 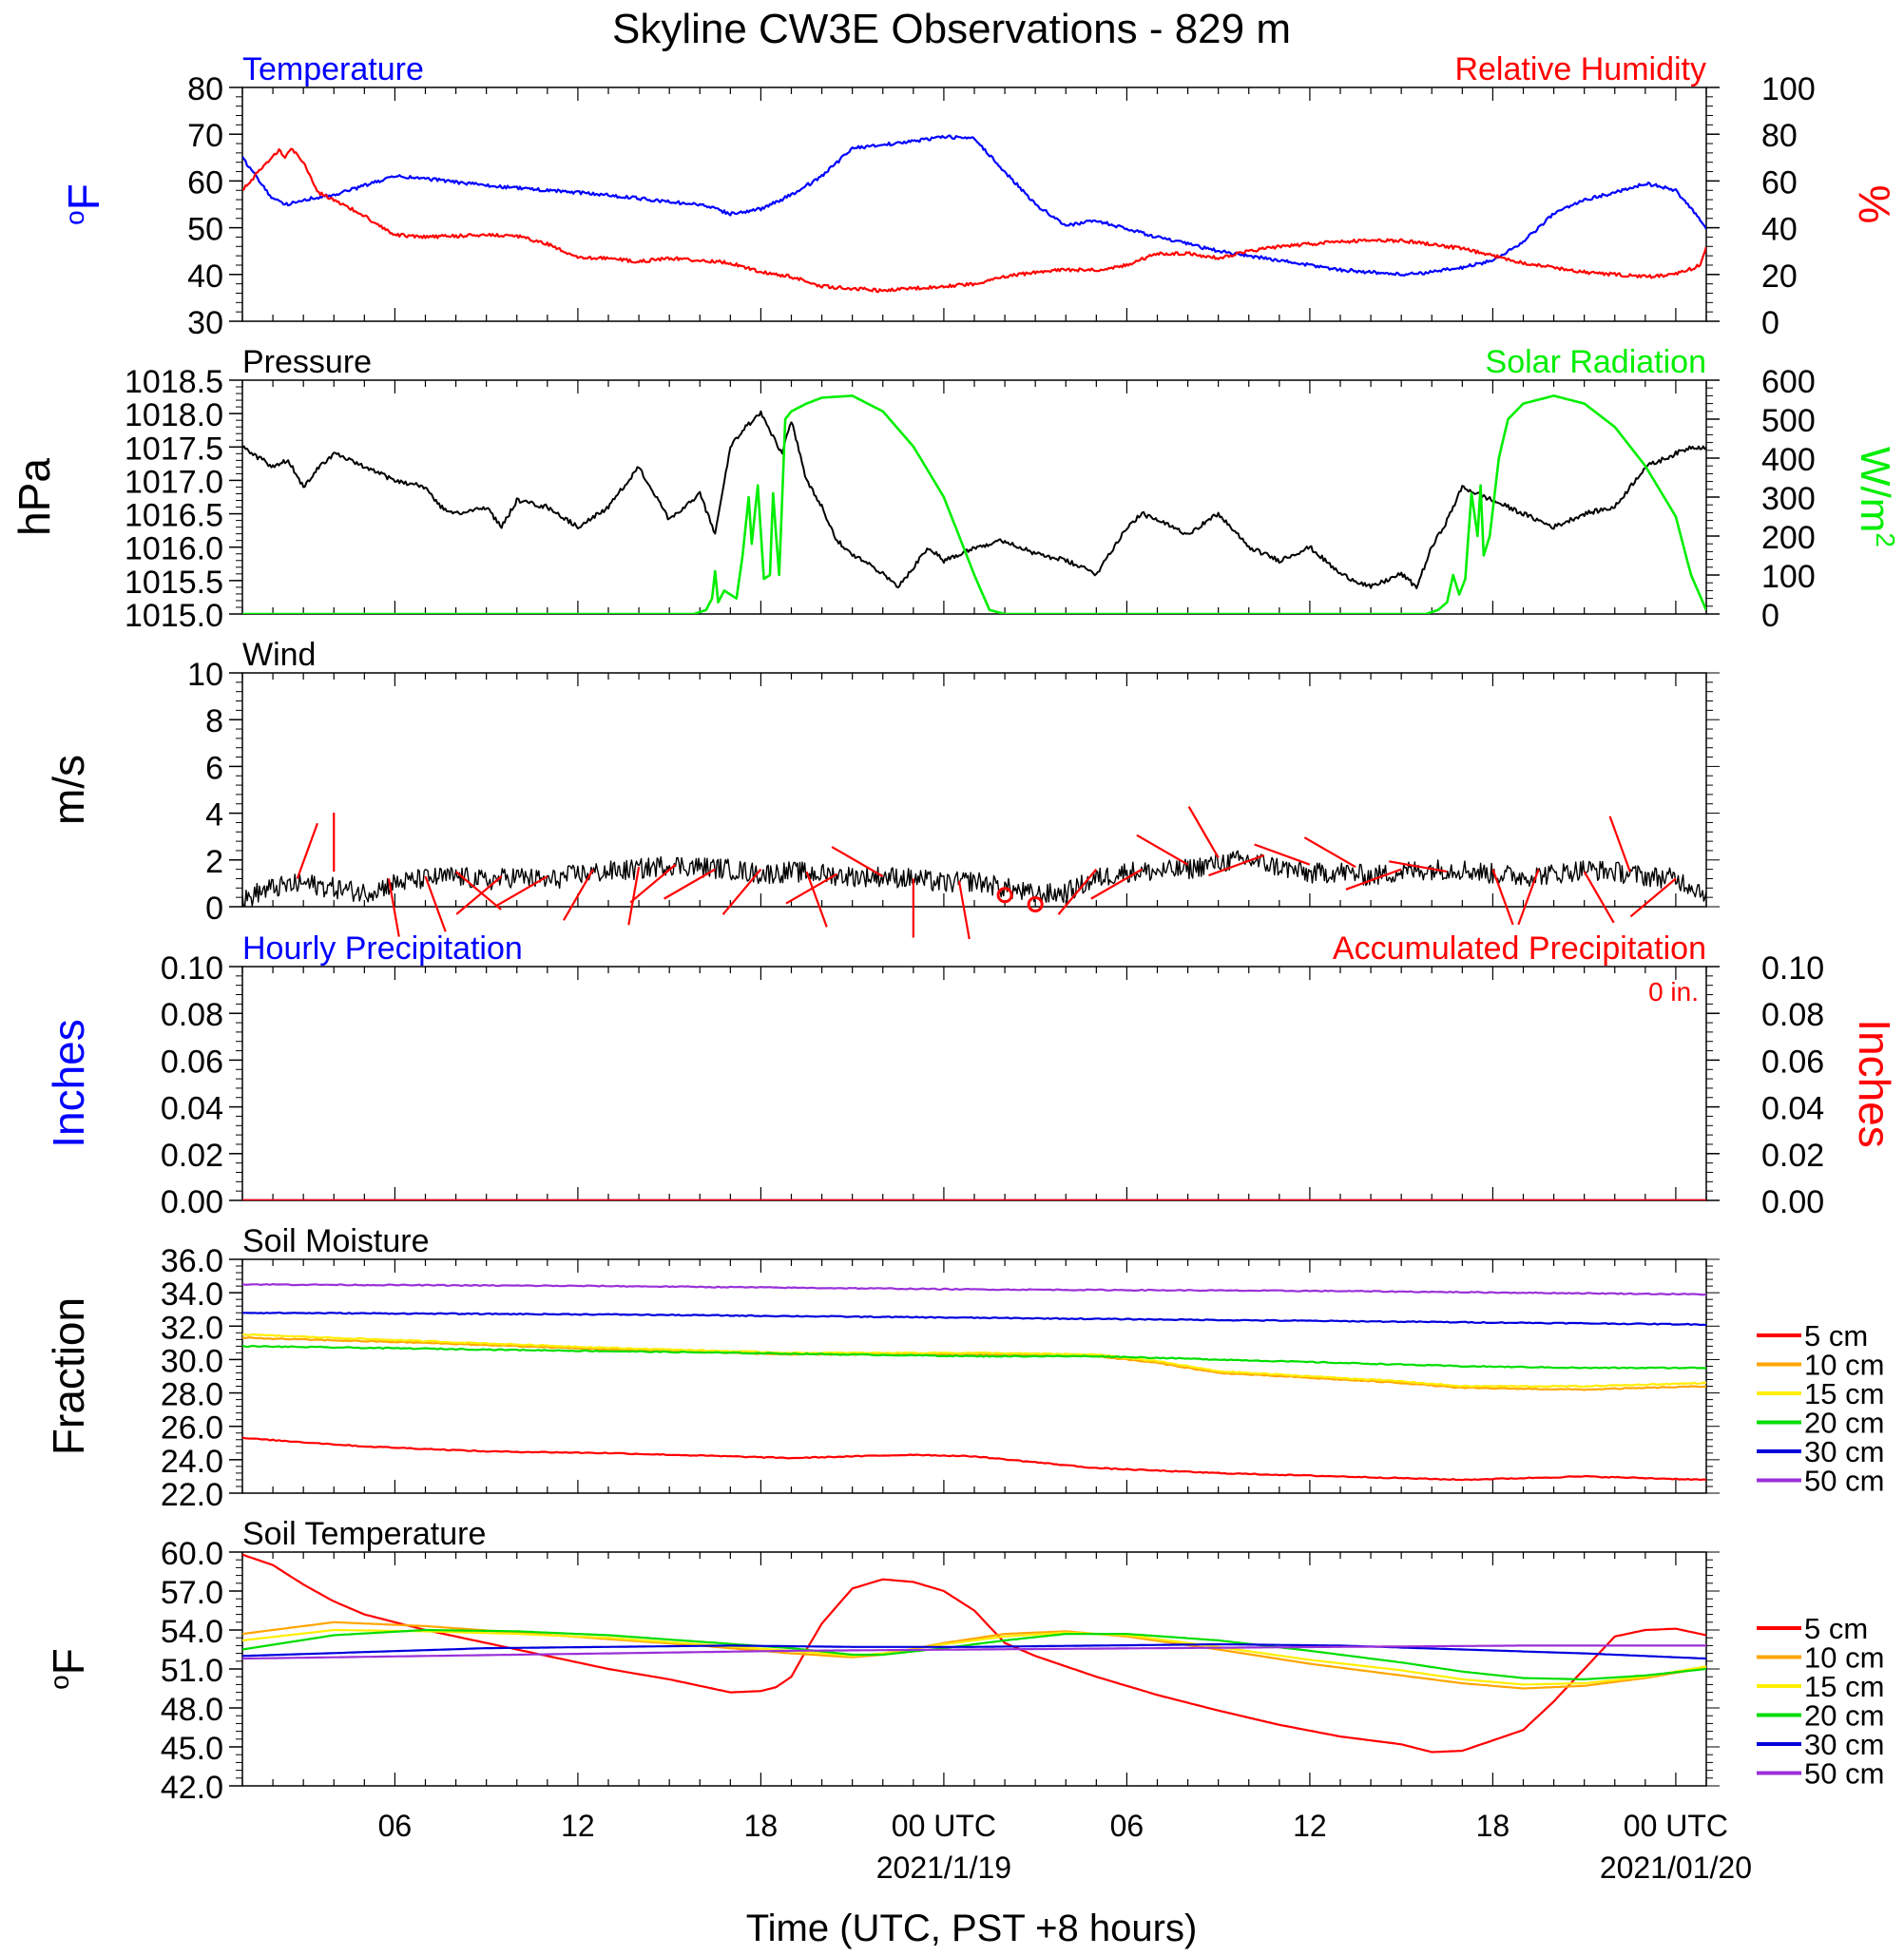 I want to click on y-tick-label: 26.0, so click(x=192, y=1428).